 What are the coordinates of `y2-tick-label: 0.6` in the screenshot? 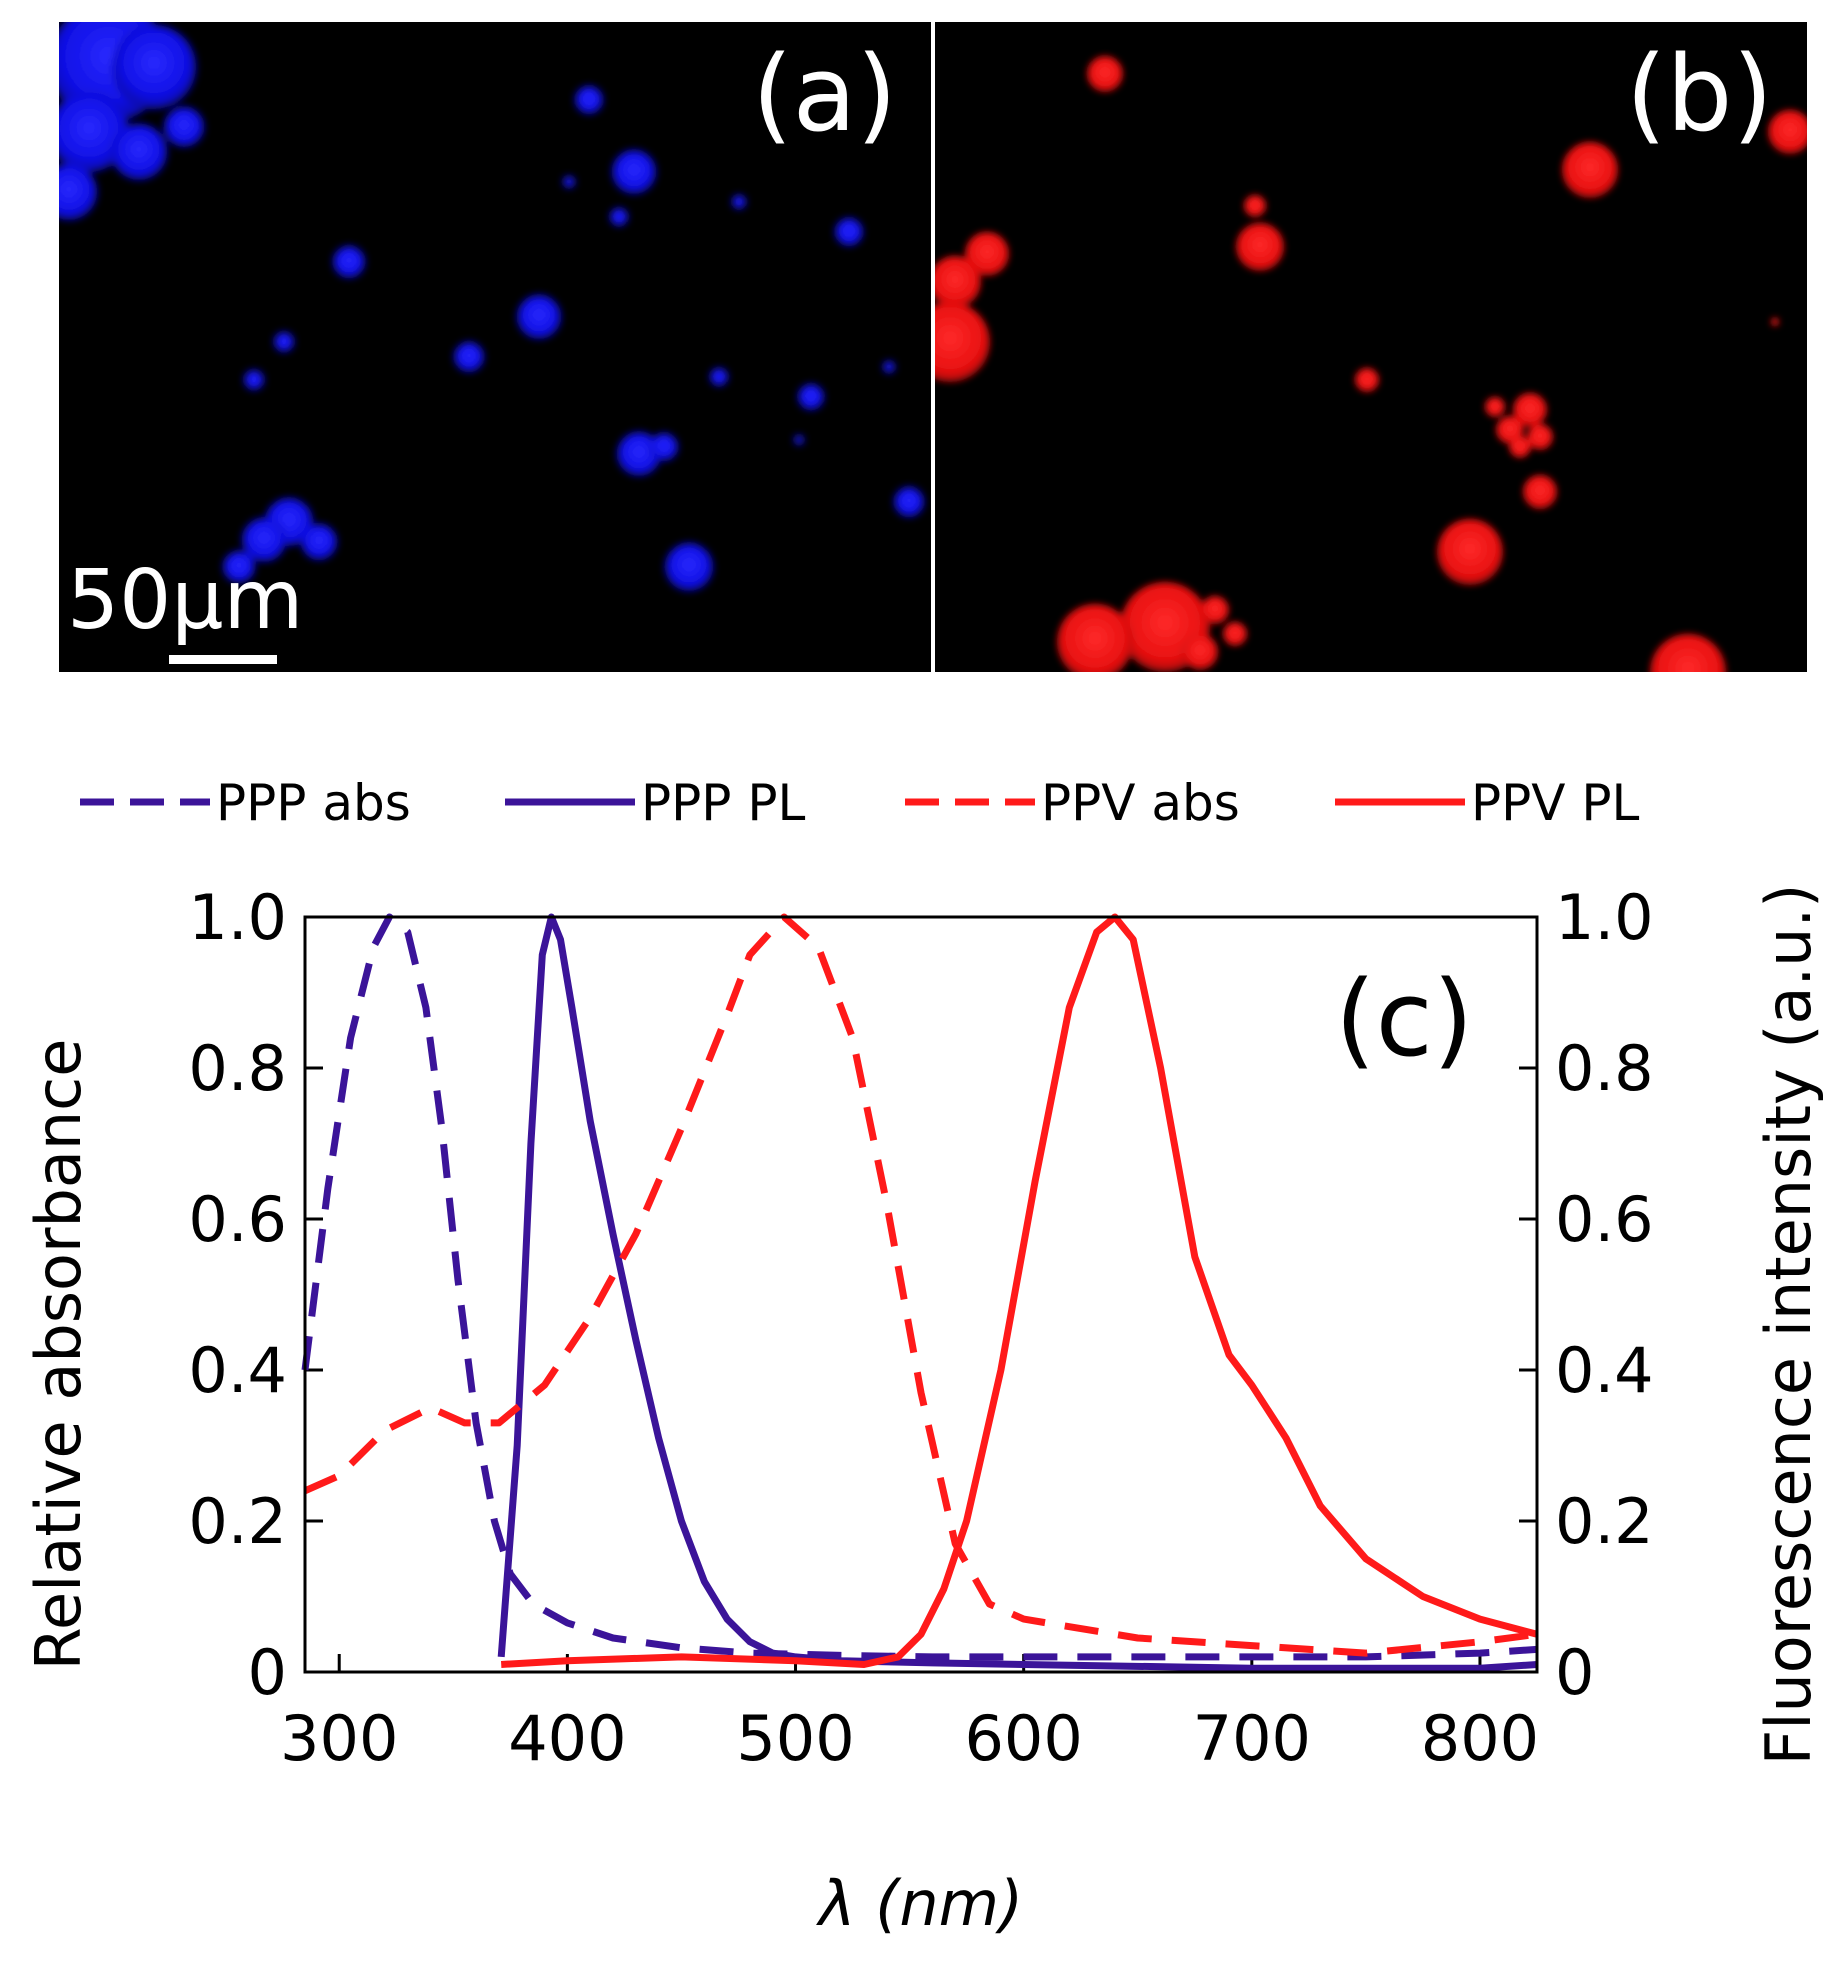 It's located at (1604, 1219).